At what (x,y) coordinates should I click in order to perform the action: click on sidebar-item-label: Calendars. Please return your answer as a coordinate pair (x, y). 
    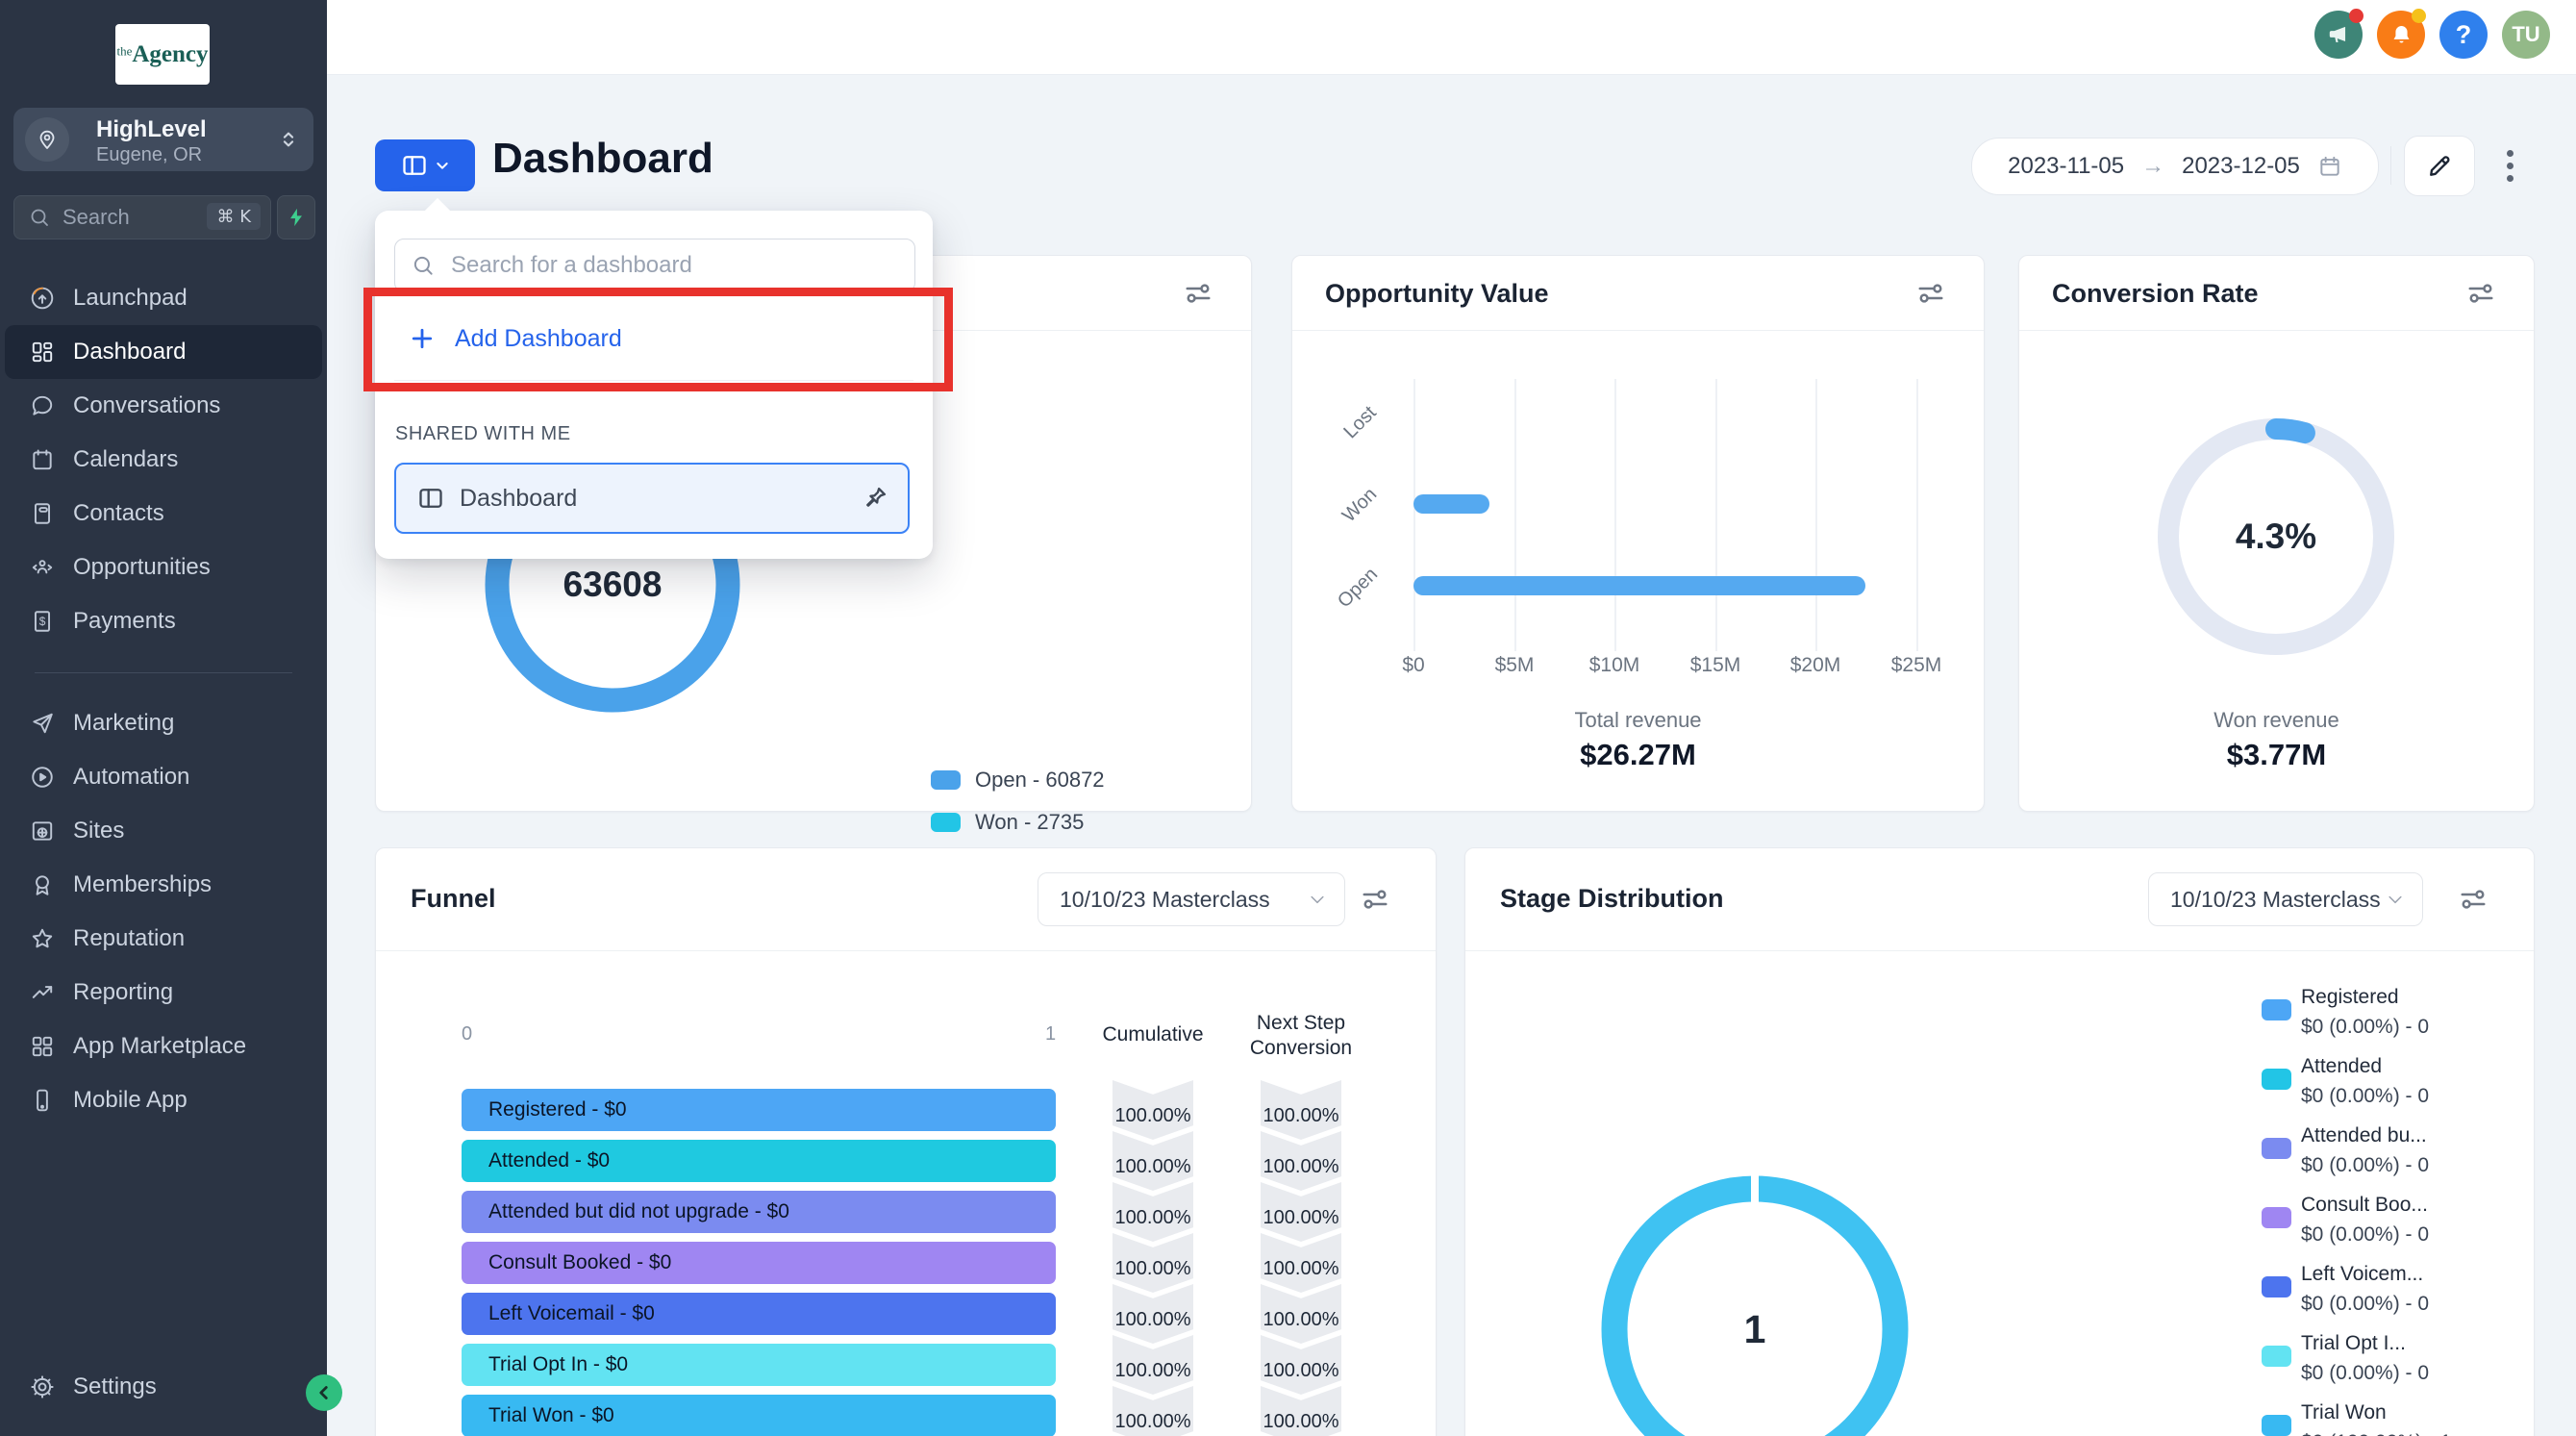
    Looking at the image, I should click on (126, 459).